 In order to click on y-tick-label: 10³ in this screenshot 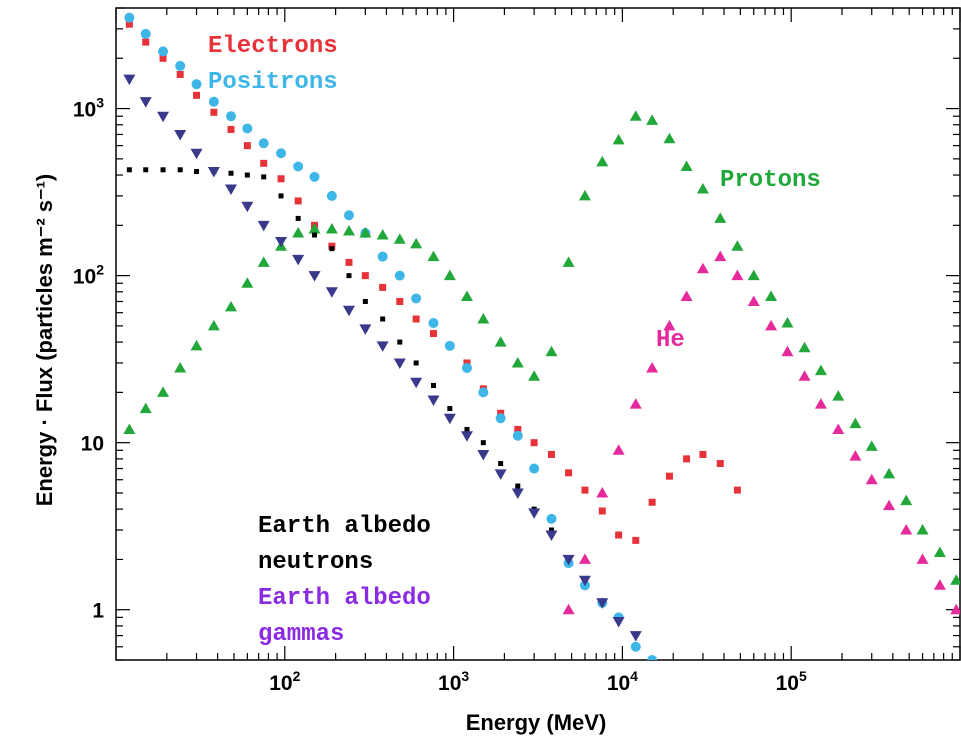, I will do `click(88, 108)`.